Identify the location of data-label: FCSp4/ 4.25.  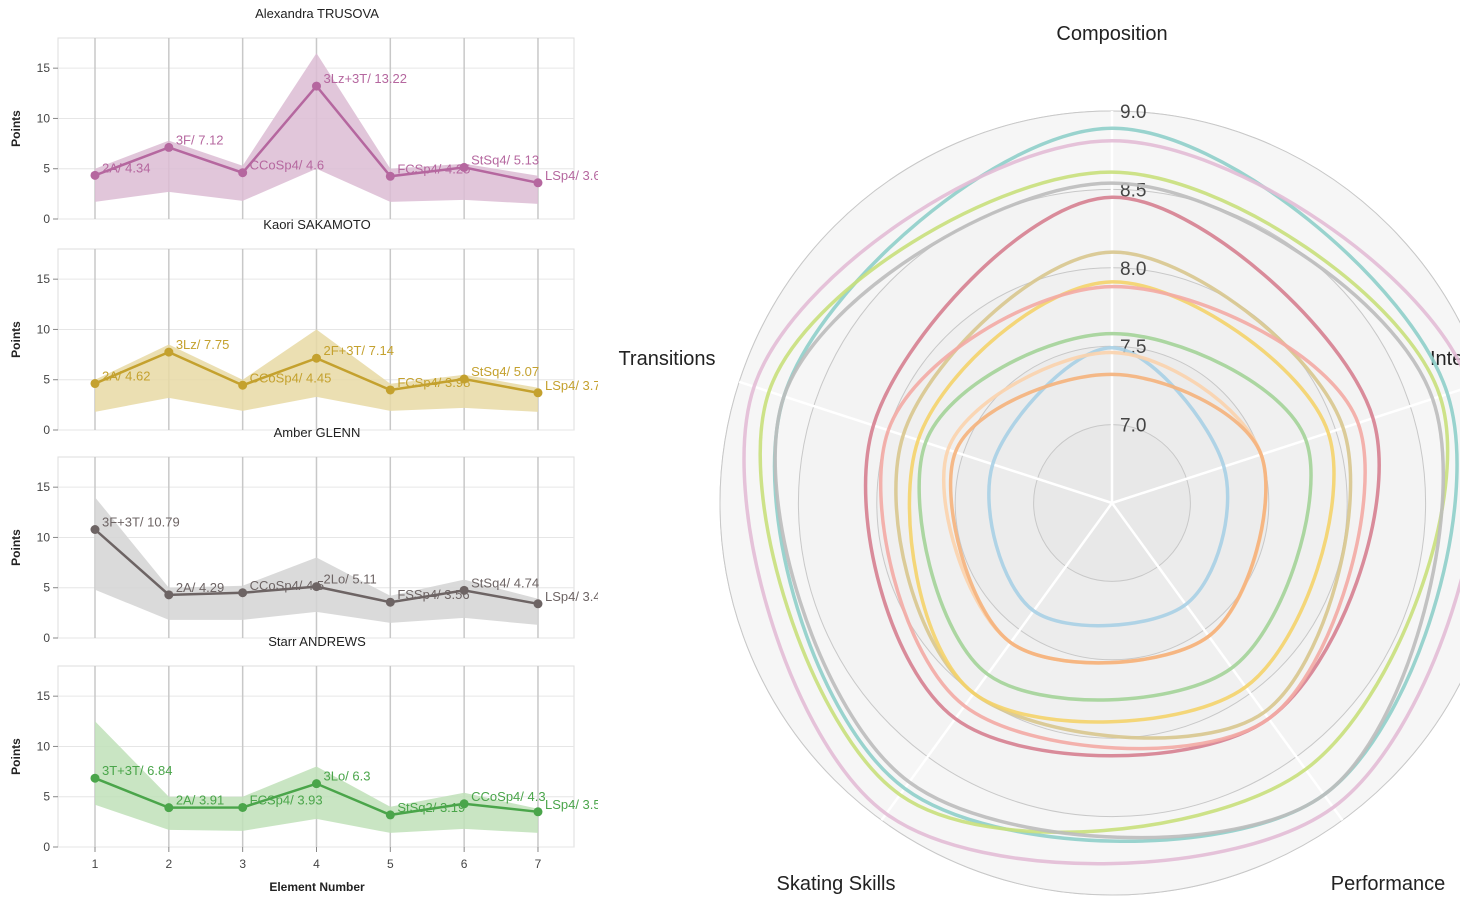
(433, 168).